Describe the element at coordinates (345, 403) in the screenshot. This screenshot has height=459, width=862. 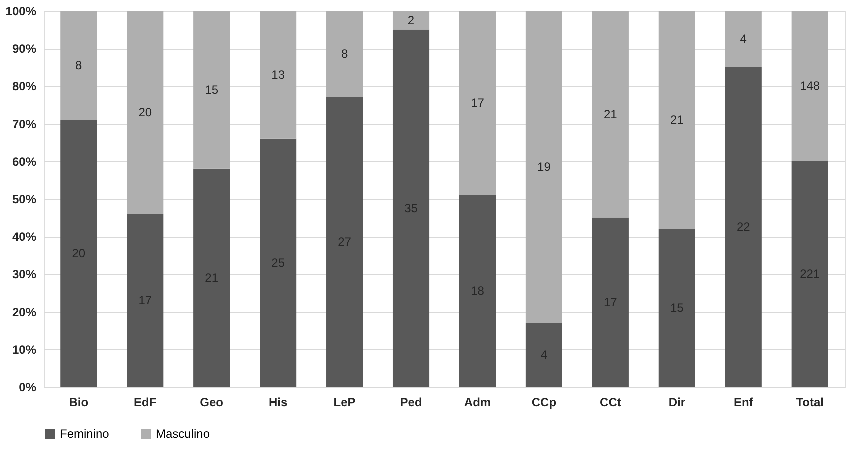
I see `x-tick-label: LeP` at that location.